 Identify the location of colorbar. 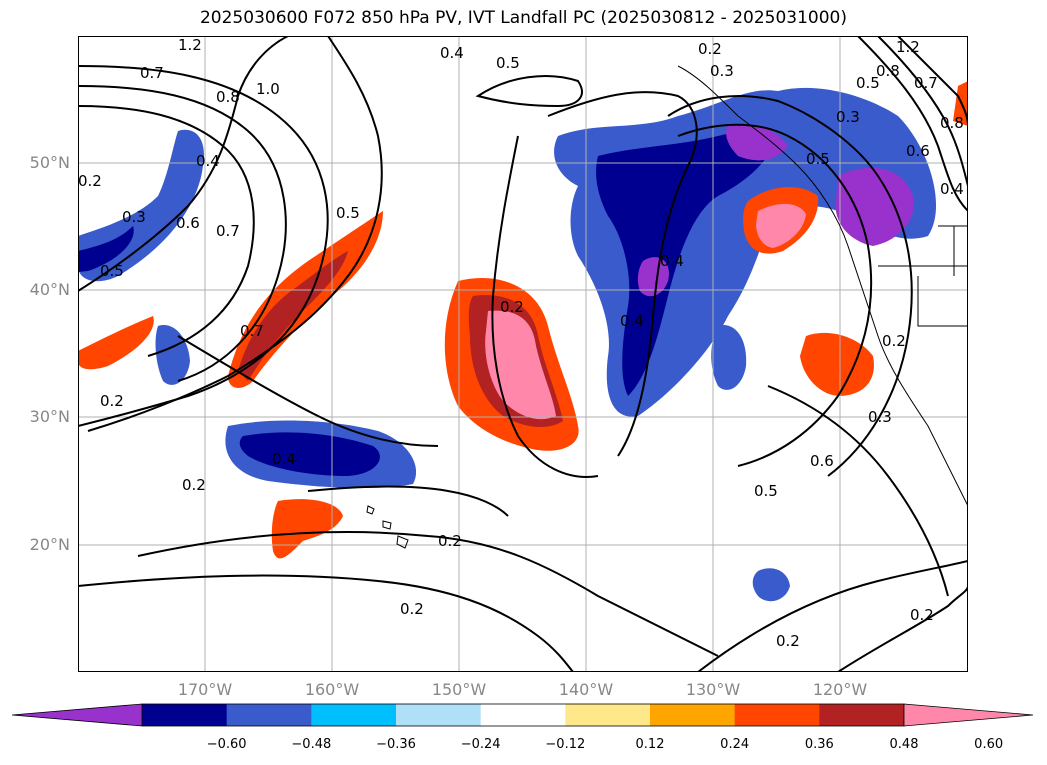
(523, 715).